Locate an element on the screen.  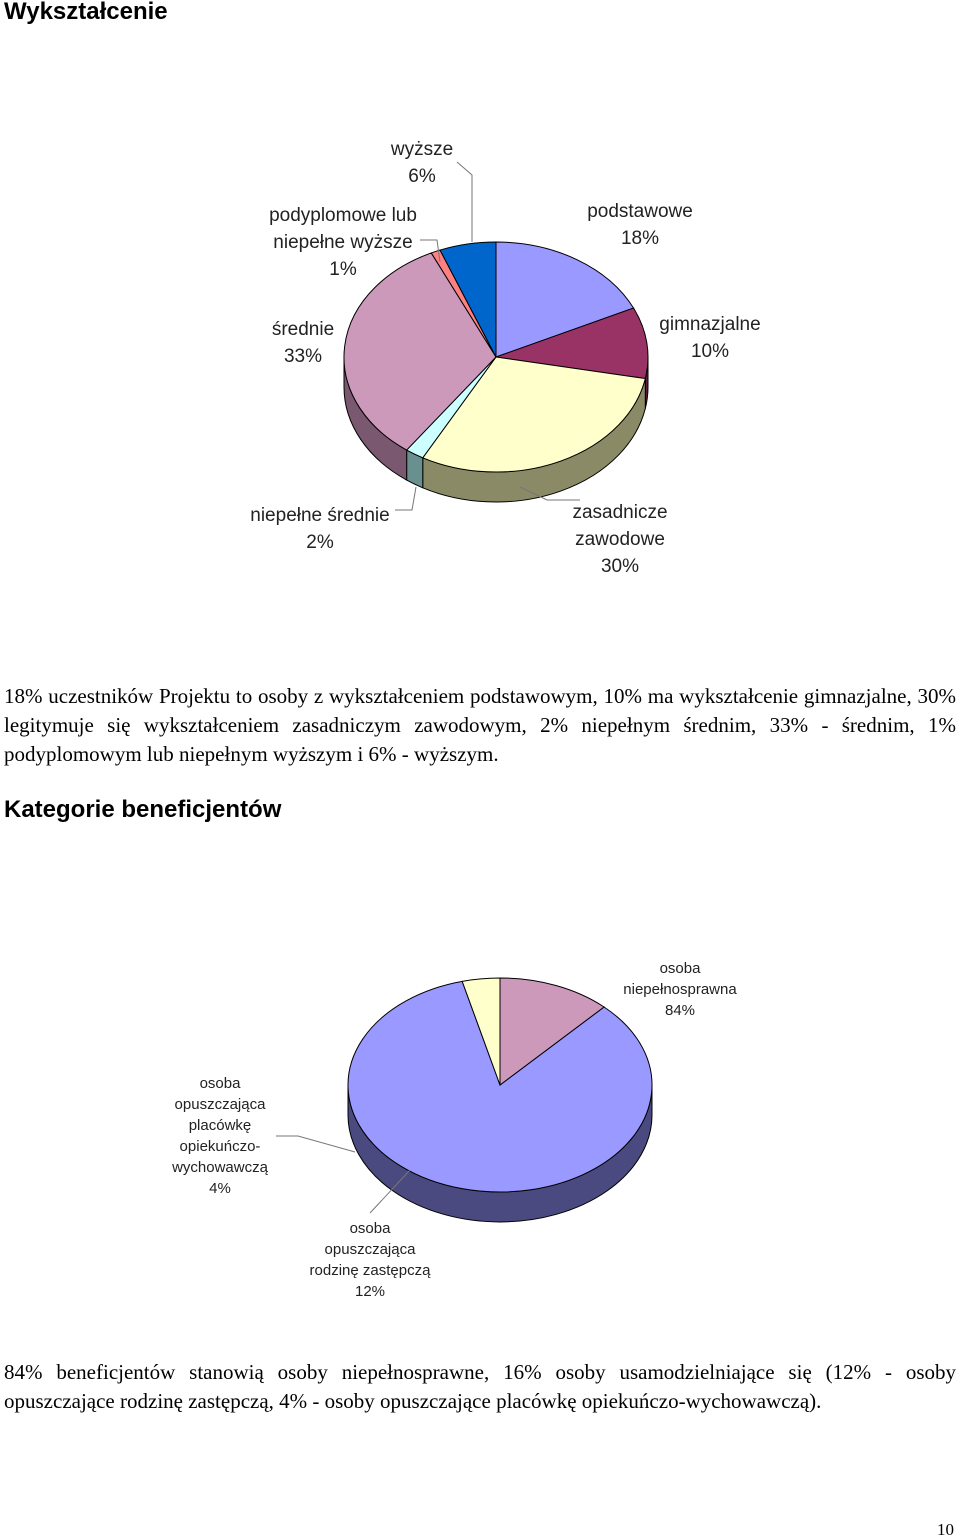
leader-line-osoba-opuszczaja-ca-rodzine-zaste-pcza is located at coordinates (390, 1191).